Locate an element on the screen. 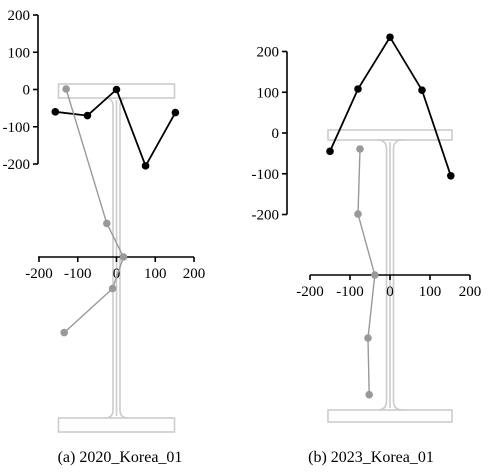 This screenshot has width=494, height=473. beam-web-left is located at coordinates (109, 258).